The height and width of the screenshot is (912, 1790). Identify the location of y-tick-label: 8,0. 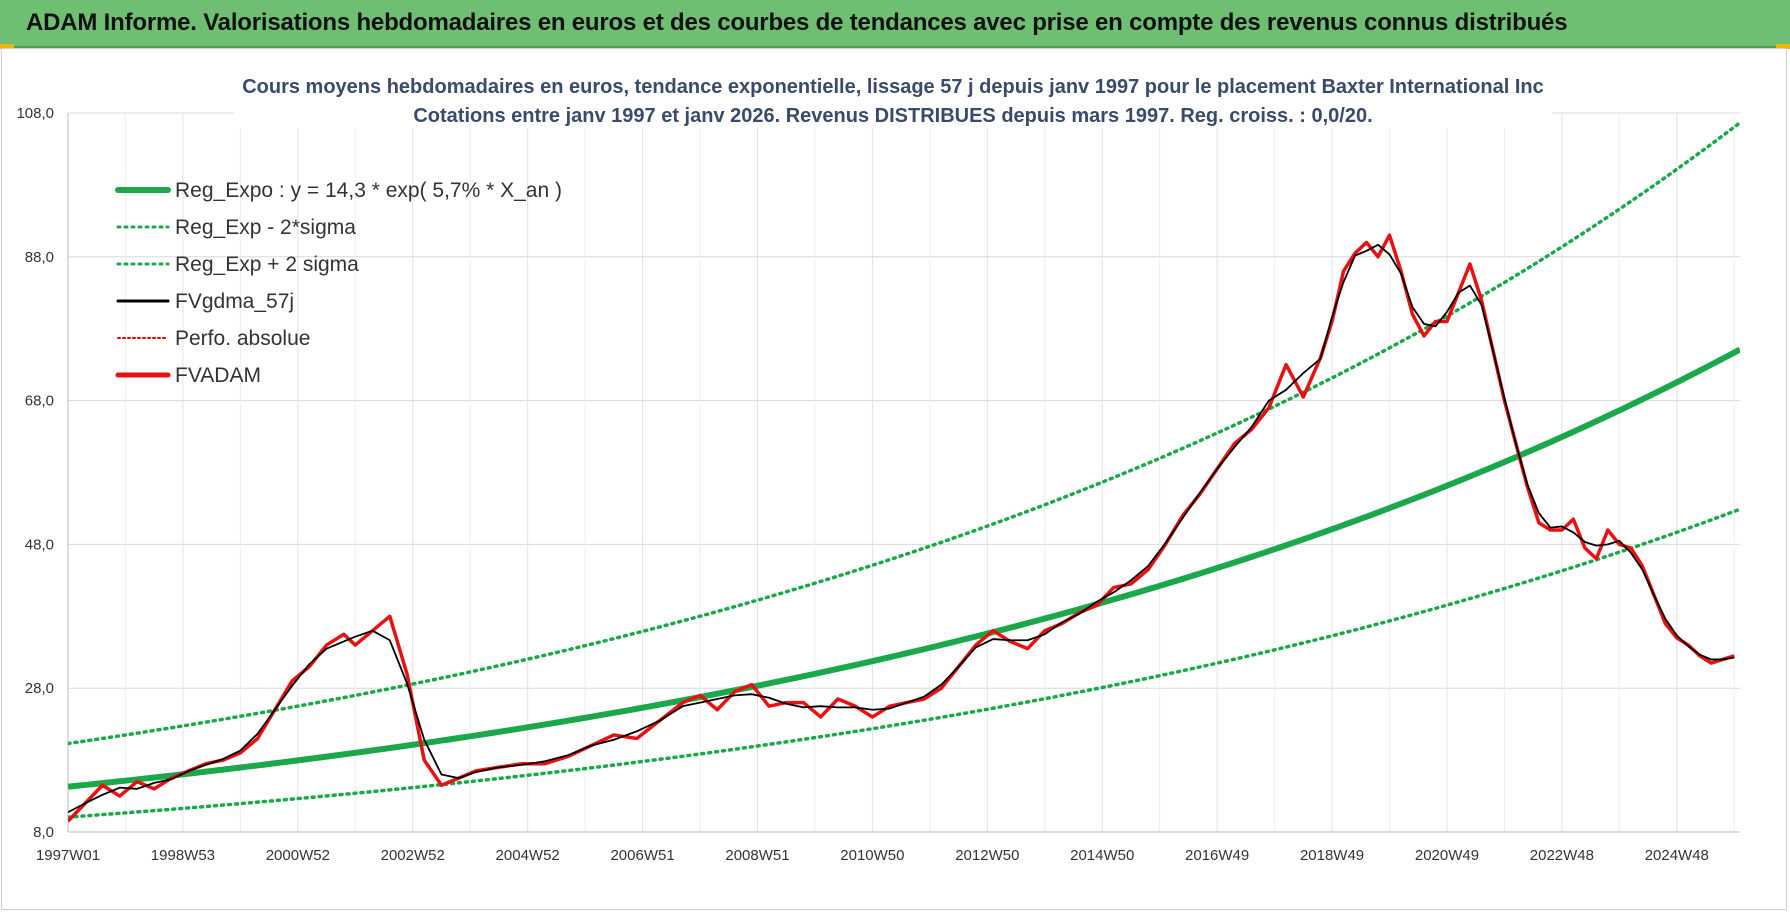
(43, 832).